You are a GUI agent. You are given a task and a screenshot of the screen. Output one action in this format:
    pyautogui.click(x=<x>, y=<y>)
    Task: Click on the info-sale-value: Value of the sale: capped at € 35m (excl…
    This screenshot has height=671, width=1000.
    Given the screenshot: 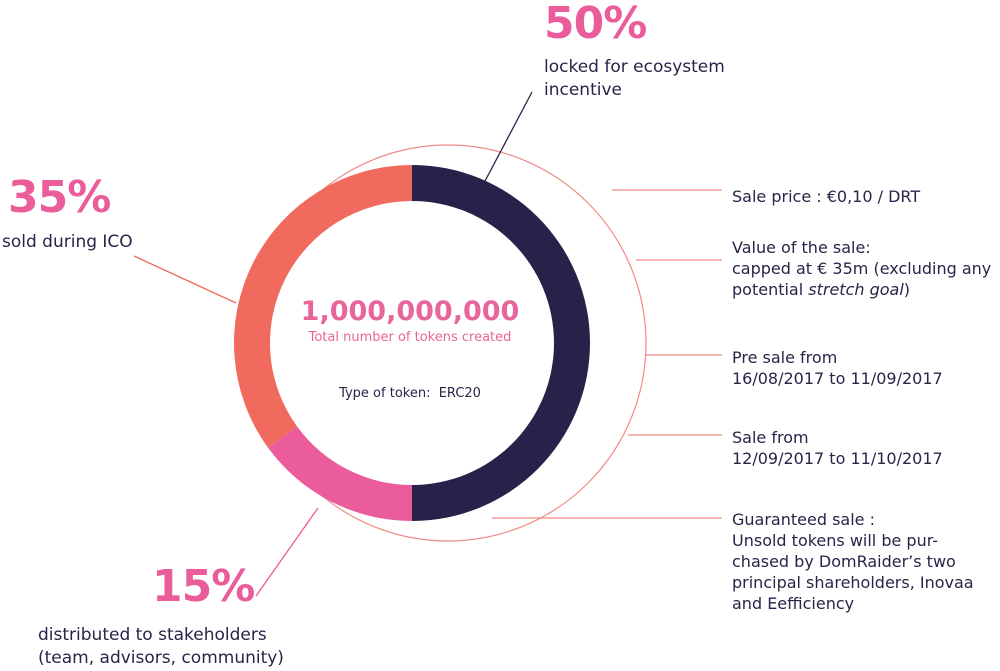 What is the action you would take?
    pyautogui.click(x=861, y=268)
    